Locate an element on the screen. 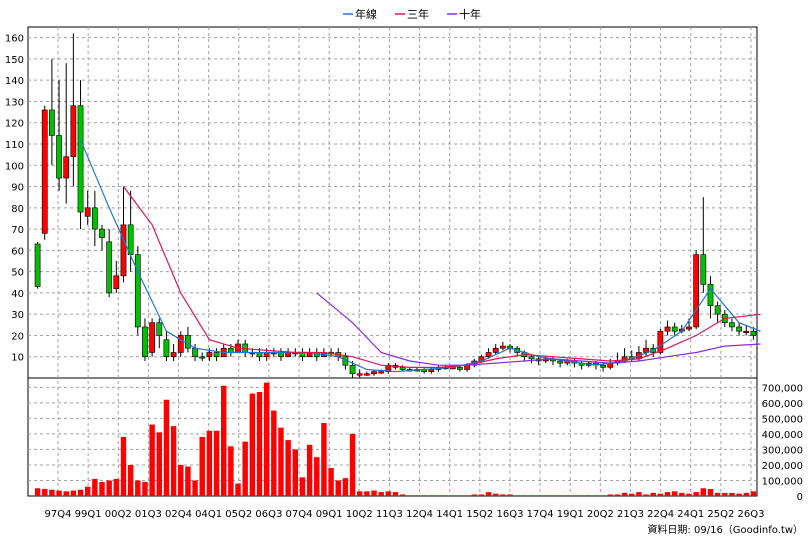 This screenshot has width=808, height=540. x-tick-label: 22Q4 is located at coordinates (660, 514).